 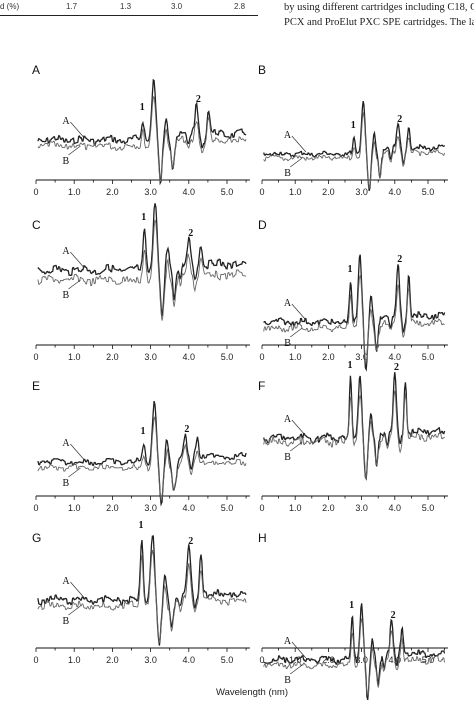 I want to click on figure-panel-g: G 0 1.0 2.0 3.0 4.0 5.0 A B 1 2, so click(x=141, y=592).